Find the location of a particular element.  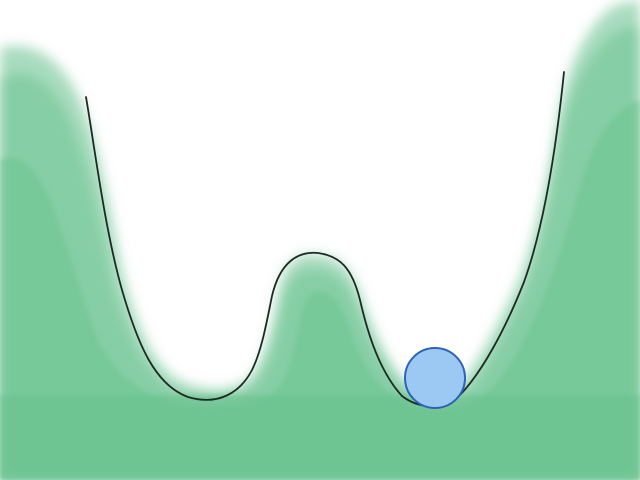

ball-outline is located at coordinates (435, 378).